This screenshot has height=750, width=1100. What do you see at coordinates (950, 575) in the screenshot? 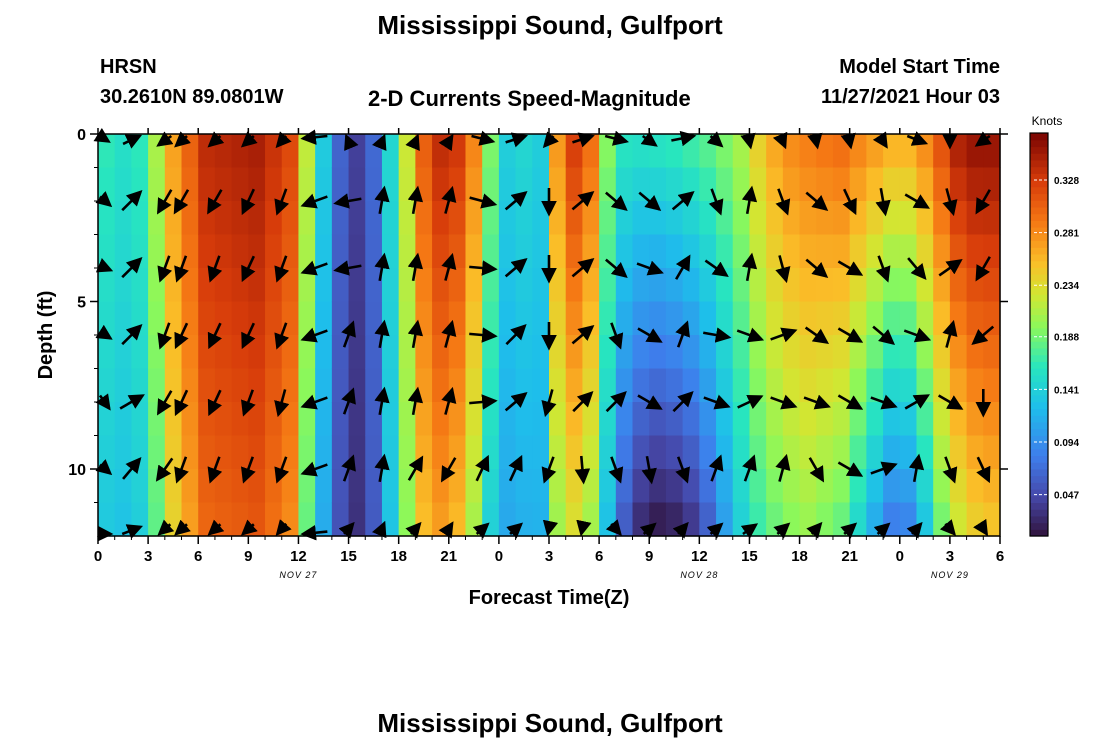
I see `date-label: NOV 29` at bounding box center [950, 575].